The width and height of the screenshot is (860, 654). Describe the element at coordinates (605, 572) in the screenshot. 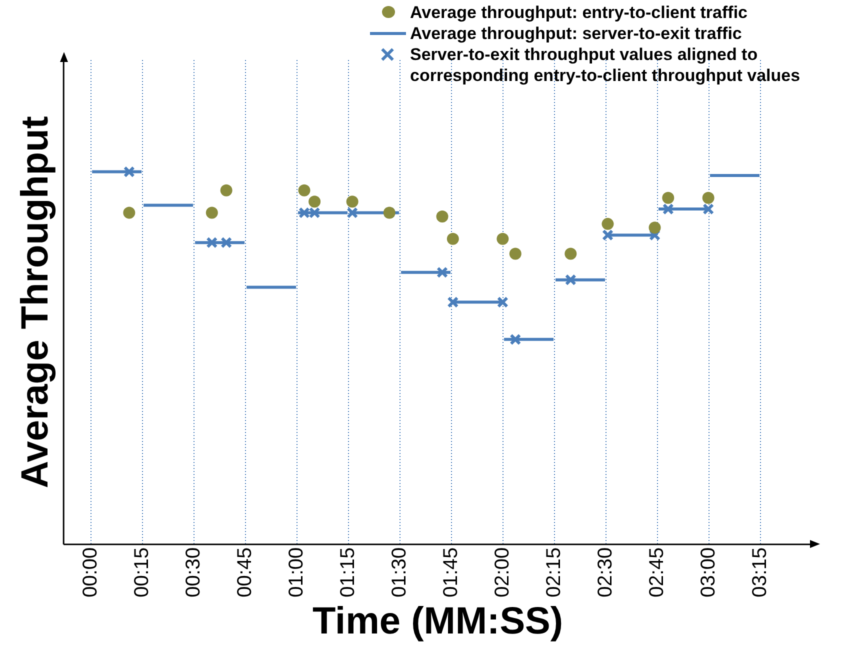

I see `x-tick-label: 02:30` at that location.